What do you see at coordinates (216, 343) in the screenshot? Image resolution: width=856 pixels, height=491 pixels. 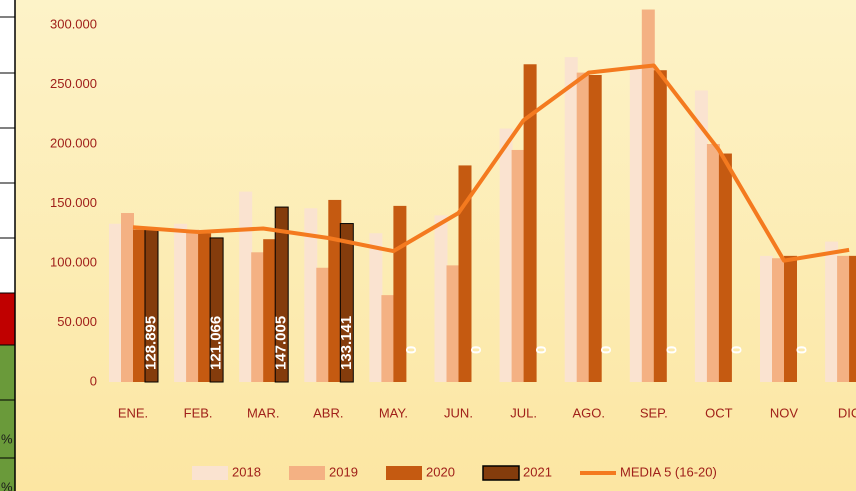 I see `value-label: 121.066` at bounding box center [216, 343].